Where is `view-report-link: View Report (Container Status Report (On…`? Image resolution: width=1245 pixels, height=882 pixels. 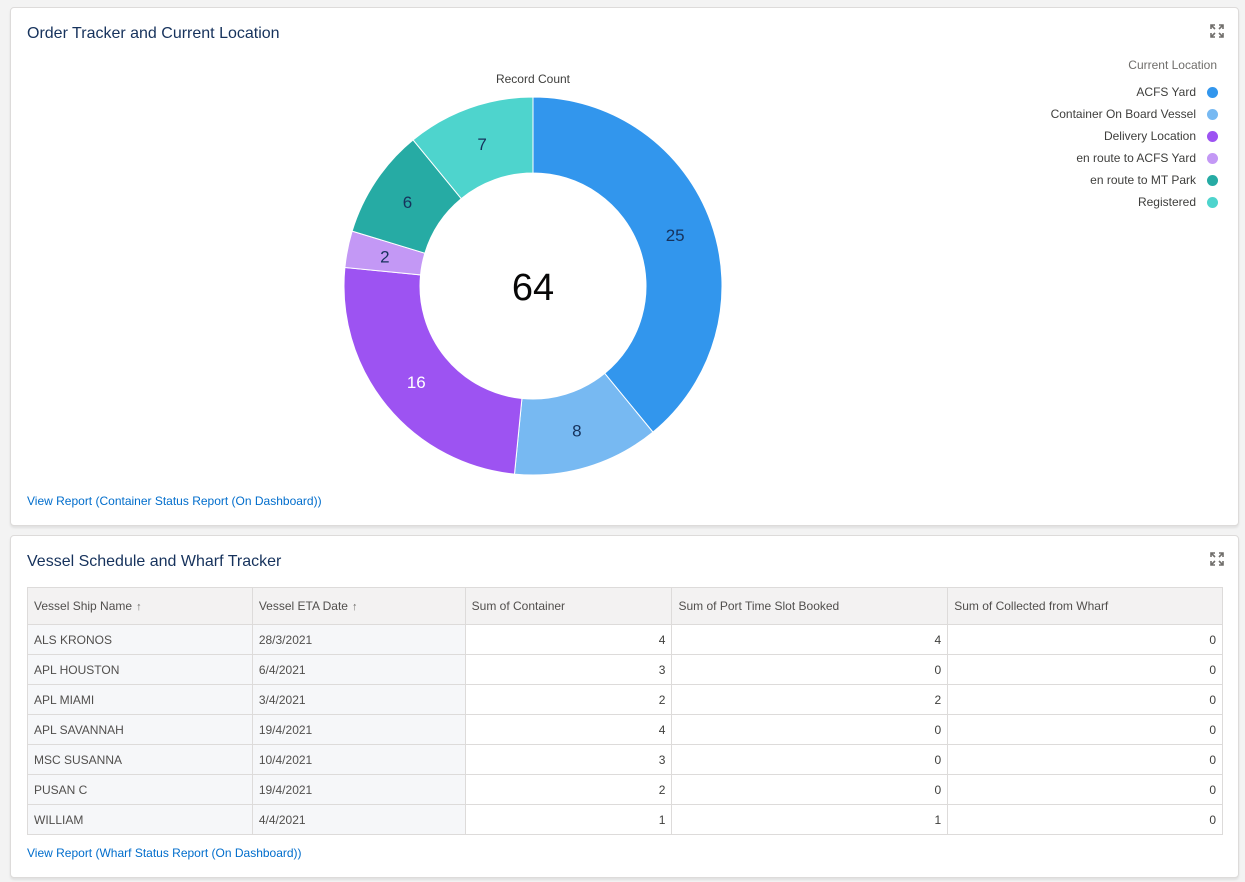
view-report-link: View Report (Container Status Report (On… is located at coordinates (174, 501).